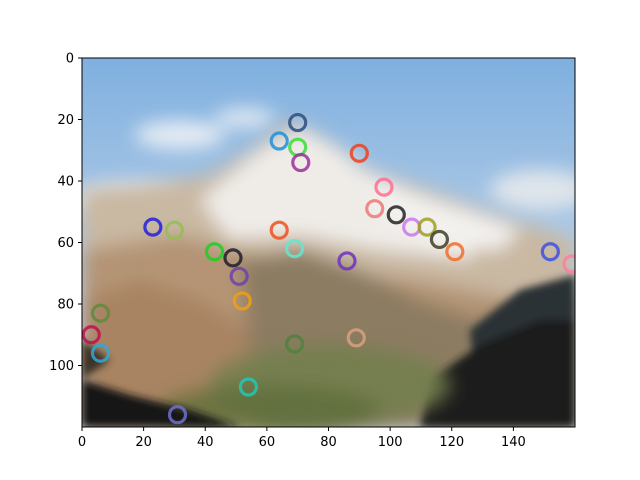 This screenshot has height=480, width=640. Describe the element at coordinates (513, 442) in the screenshot. I see `x-tick-label: 140` at that location.